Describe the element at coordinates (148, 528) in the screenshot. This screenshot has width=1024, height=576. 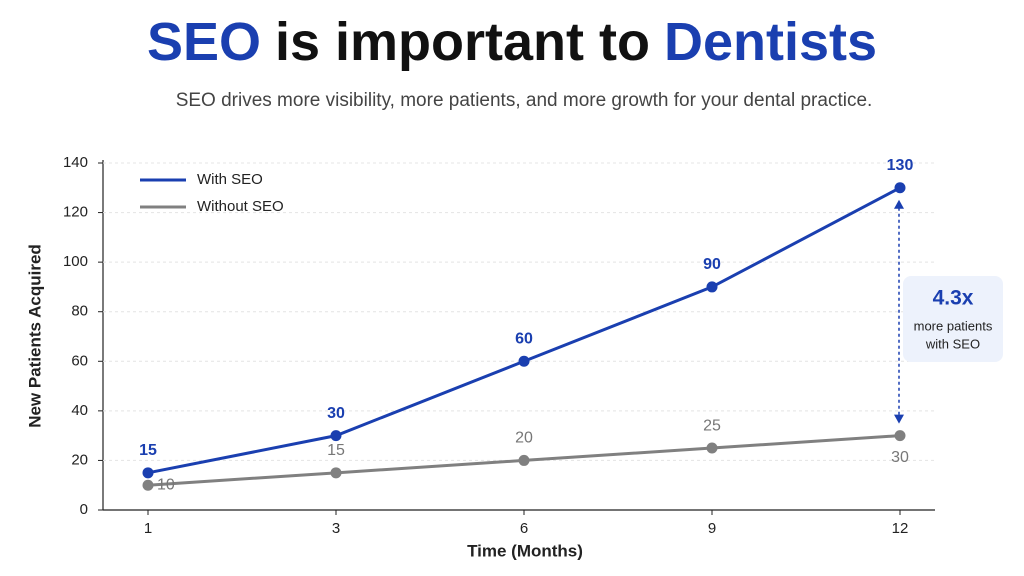
I see `x-tick-label: 1` at that location.